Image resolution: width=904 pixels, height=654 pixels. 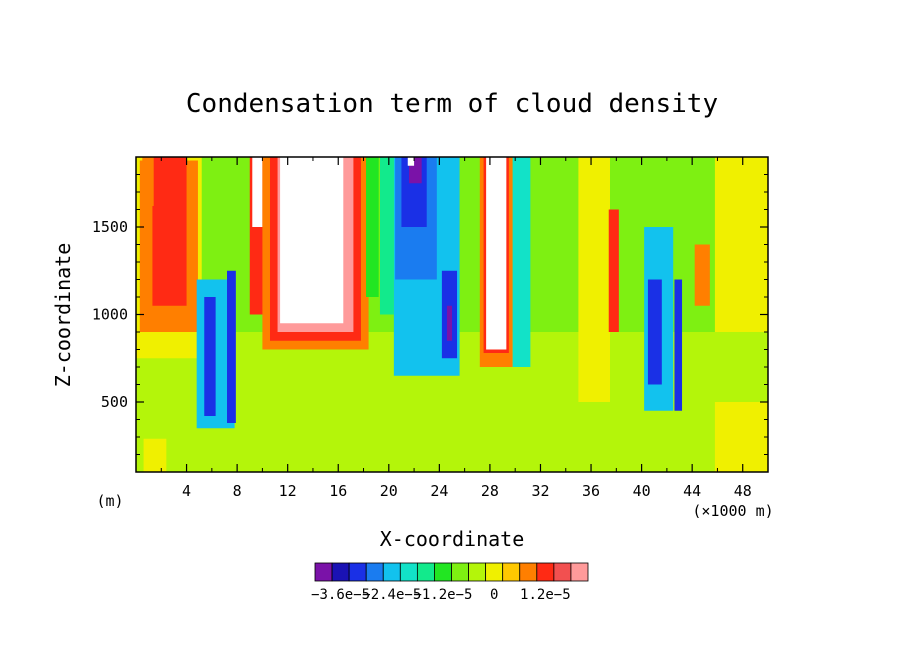 I want to click on colorbar-label: 1.2e−5, so click(x=545, y=595).